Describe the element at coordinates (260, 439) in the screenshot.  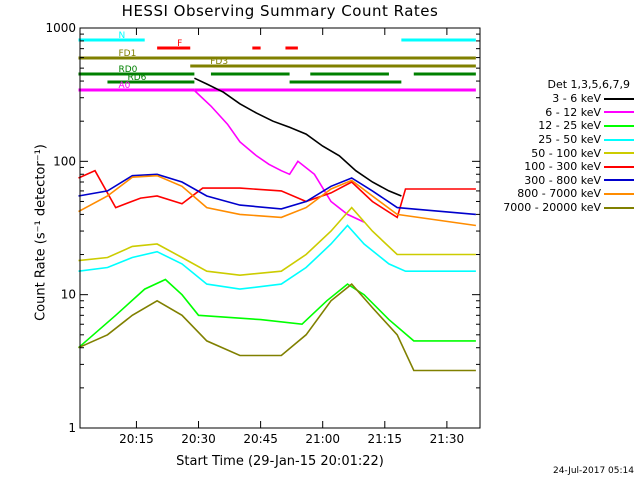
I see `x-tick-label-2: 20:45` at that location.